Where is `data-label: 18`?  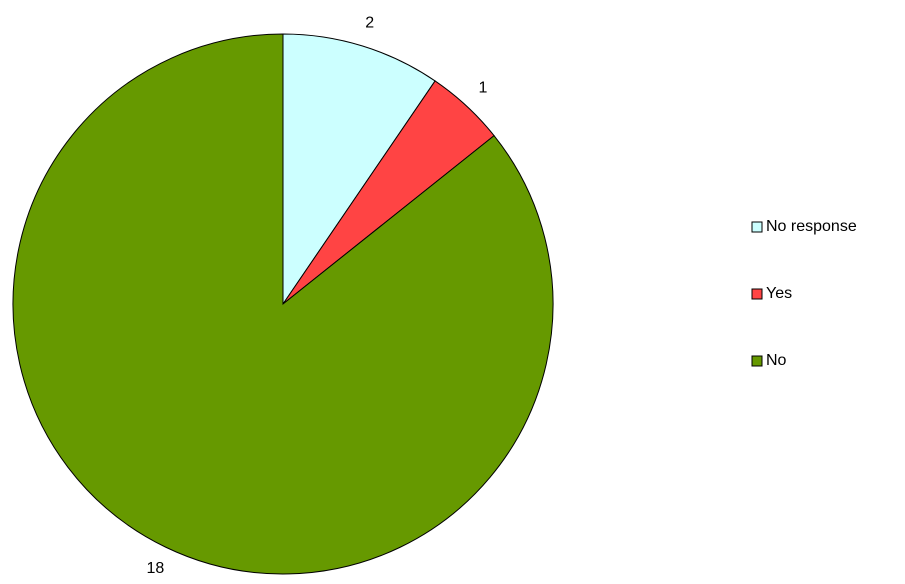 data-label: 18 is located at coordinates (156, 568).